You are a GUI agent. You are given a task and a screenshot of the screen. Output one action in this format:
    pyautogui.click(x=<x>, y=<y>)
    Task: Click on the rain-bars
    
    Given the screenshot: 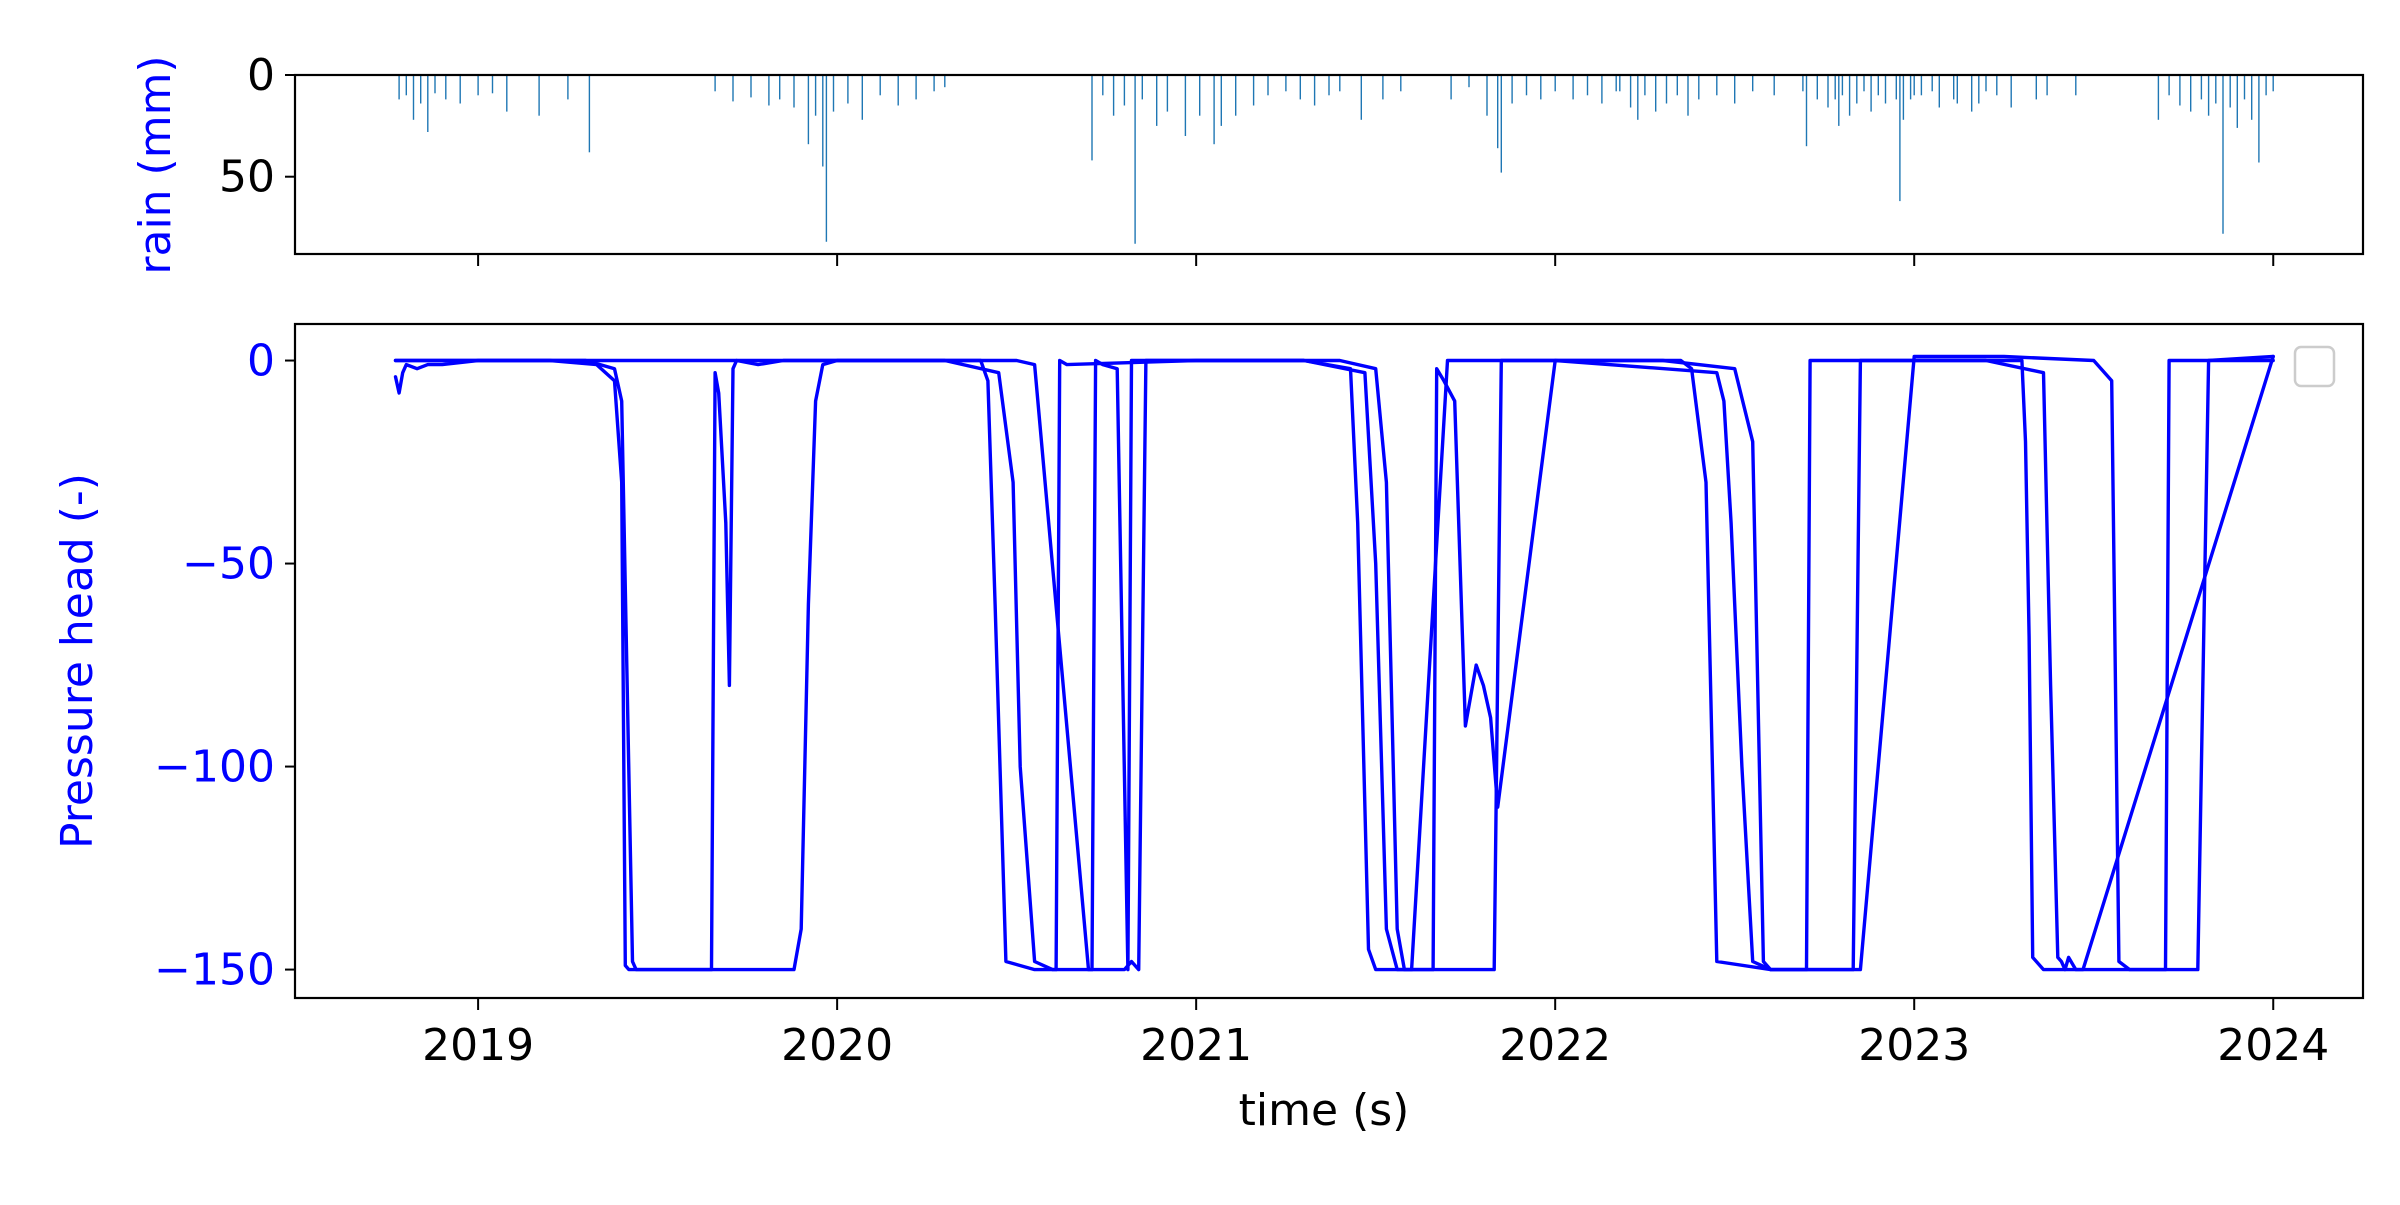 What is the action you would take?
    pyautogui.click(x=1336, y=159)
    